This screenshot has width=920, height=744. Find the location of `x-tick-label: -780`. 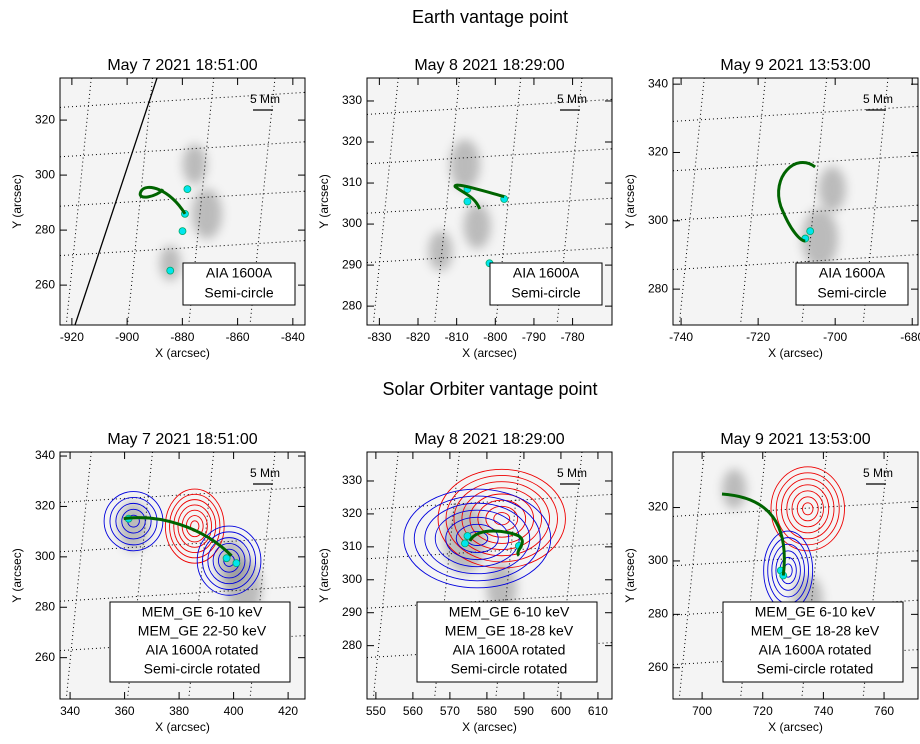

x-tick-label: -780 is located at coordinates (573, 337).